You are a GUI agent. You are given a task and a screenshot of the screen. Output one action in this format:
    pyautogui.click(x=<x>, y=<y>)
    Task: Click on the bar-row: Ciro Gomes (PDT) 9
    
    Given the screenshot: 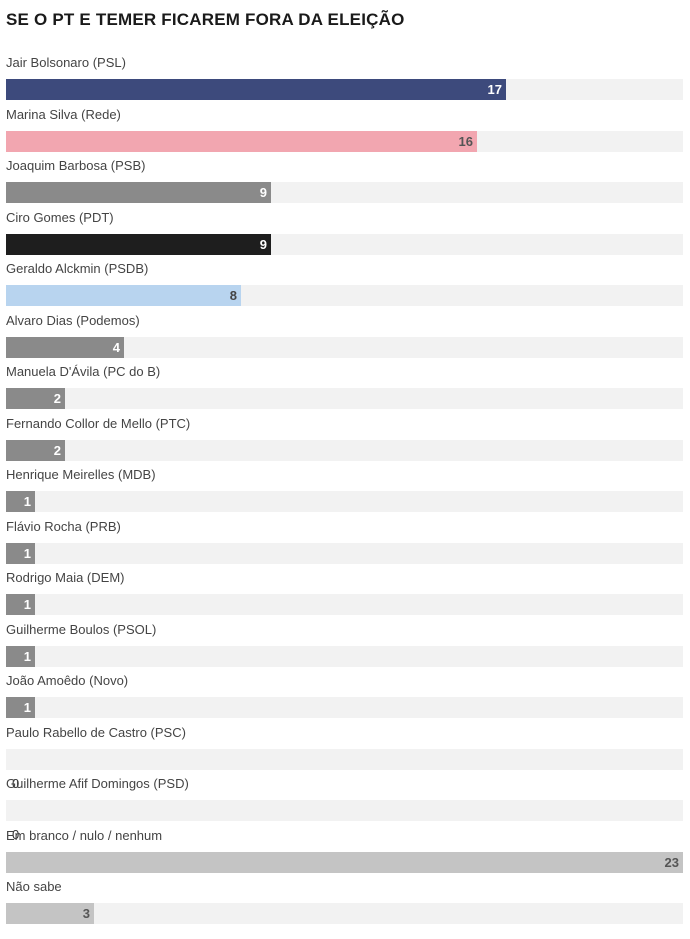 What is the action you would take?
    pyautogui.click(x=345, y=236)
    